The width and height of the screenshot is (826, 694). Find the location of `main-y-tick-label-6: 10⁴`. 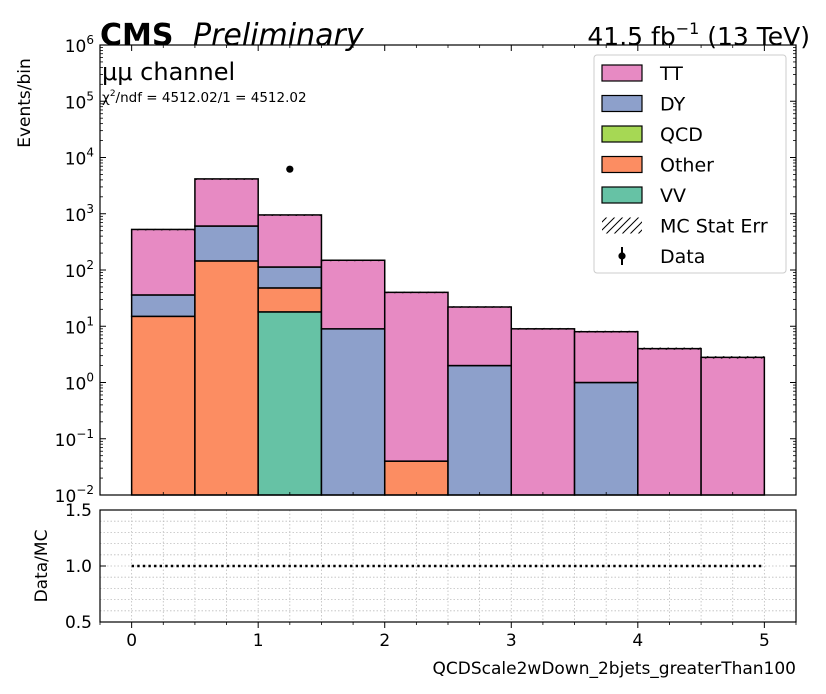

main-y-tick-label-6: 10⁴ is located at coordinates (79, 158).